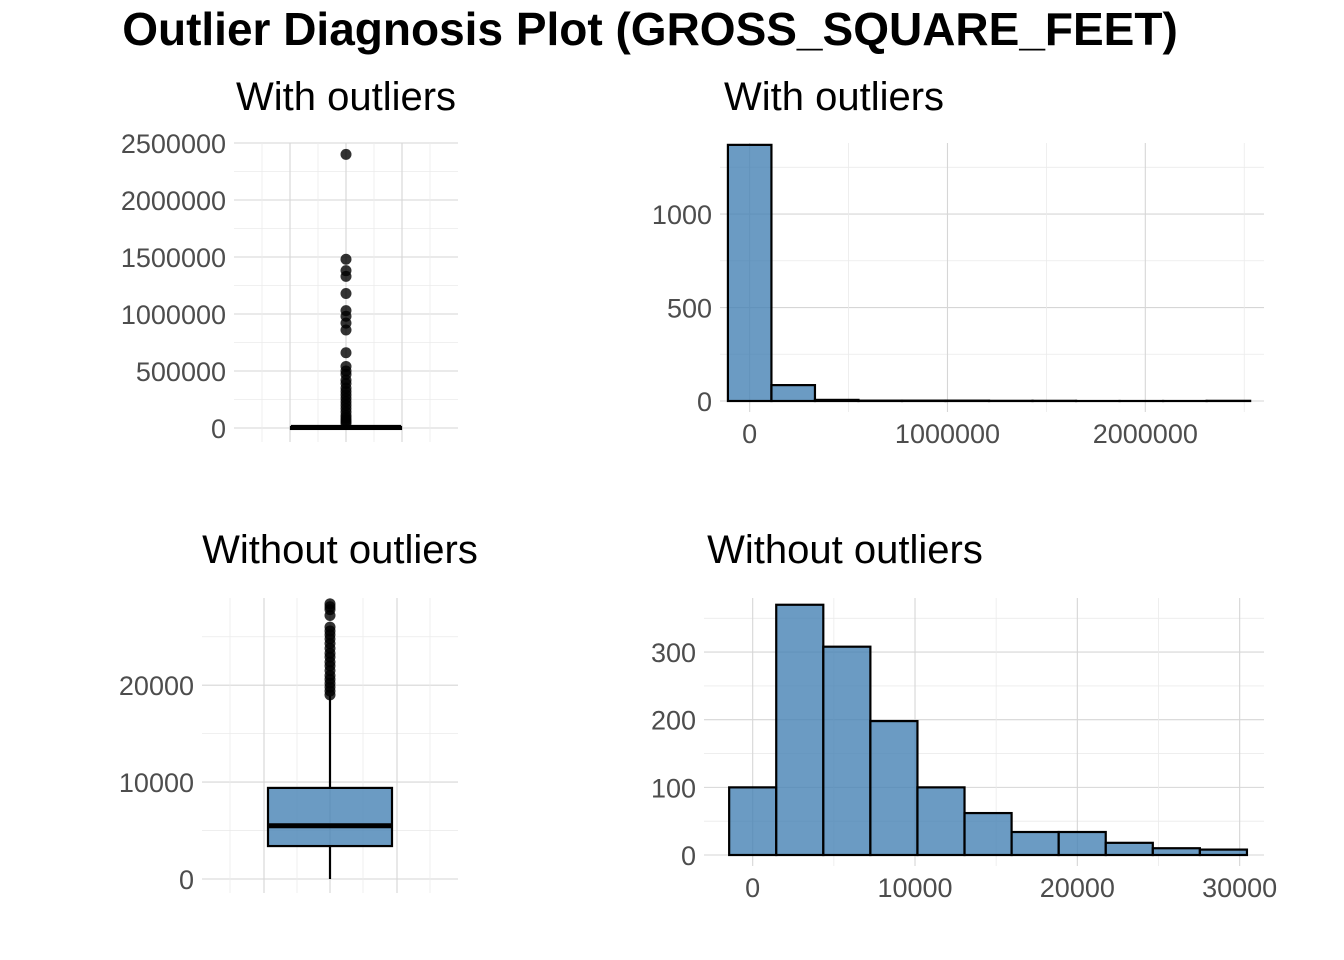 This screenshot has height=960, width=1344. Describe the element at coordinates (947, 434) in the screenshot. I see `x-tick-label: 1000000` at that location.